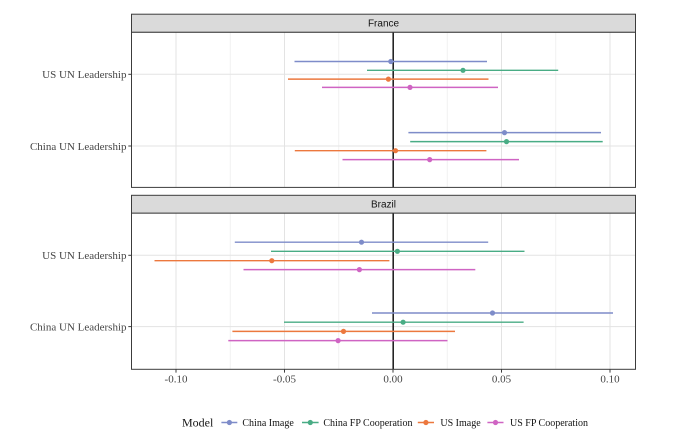  What do you see at coordinates (610, 380) in the screenshot?
I see `svg-text: 0.10` at bounding box center [610, 380].